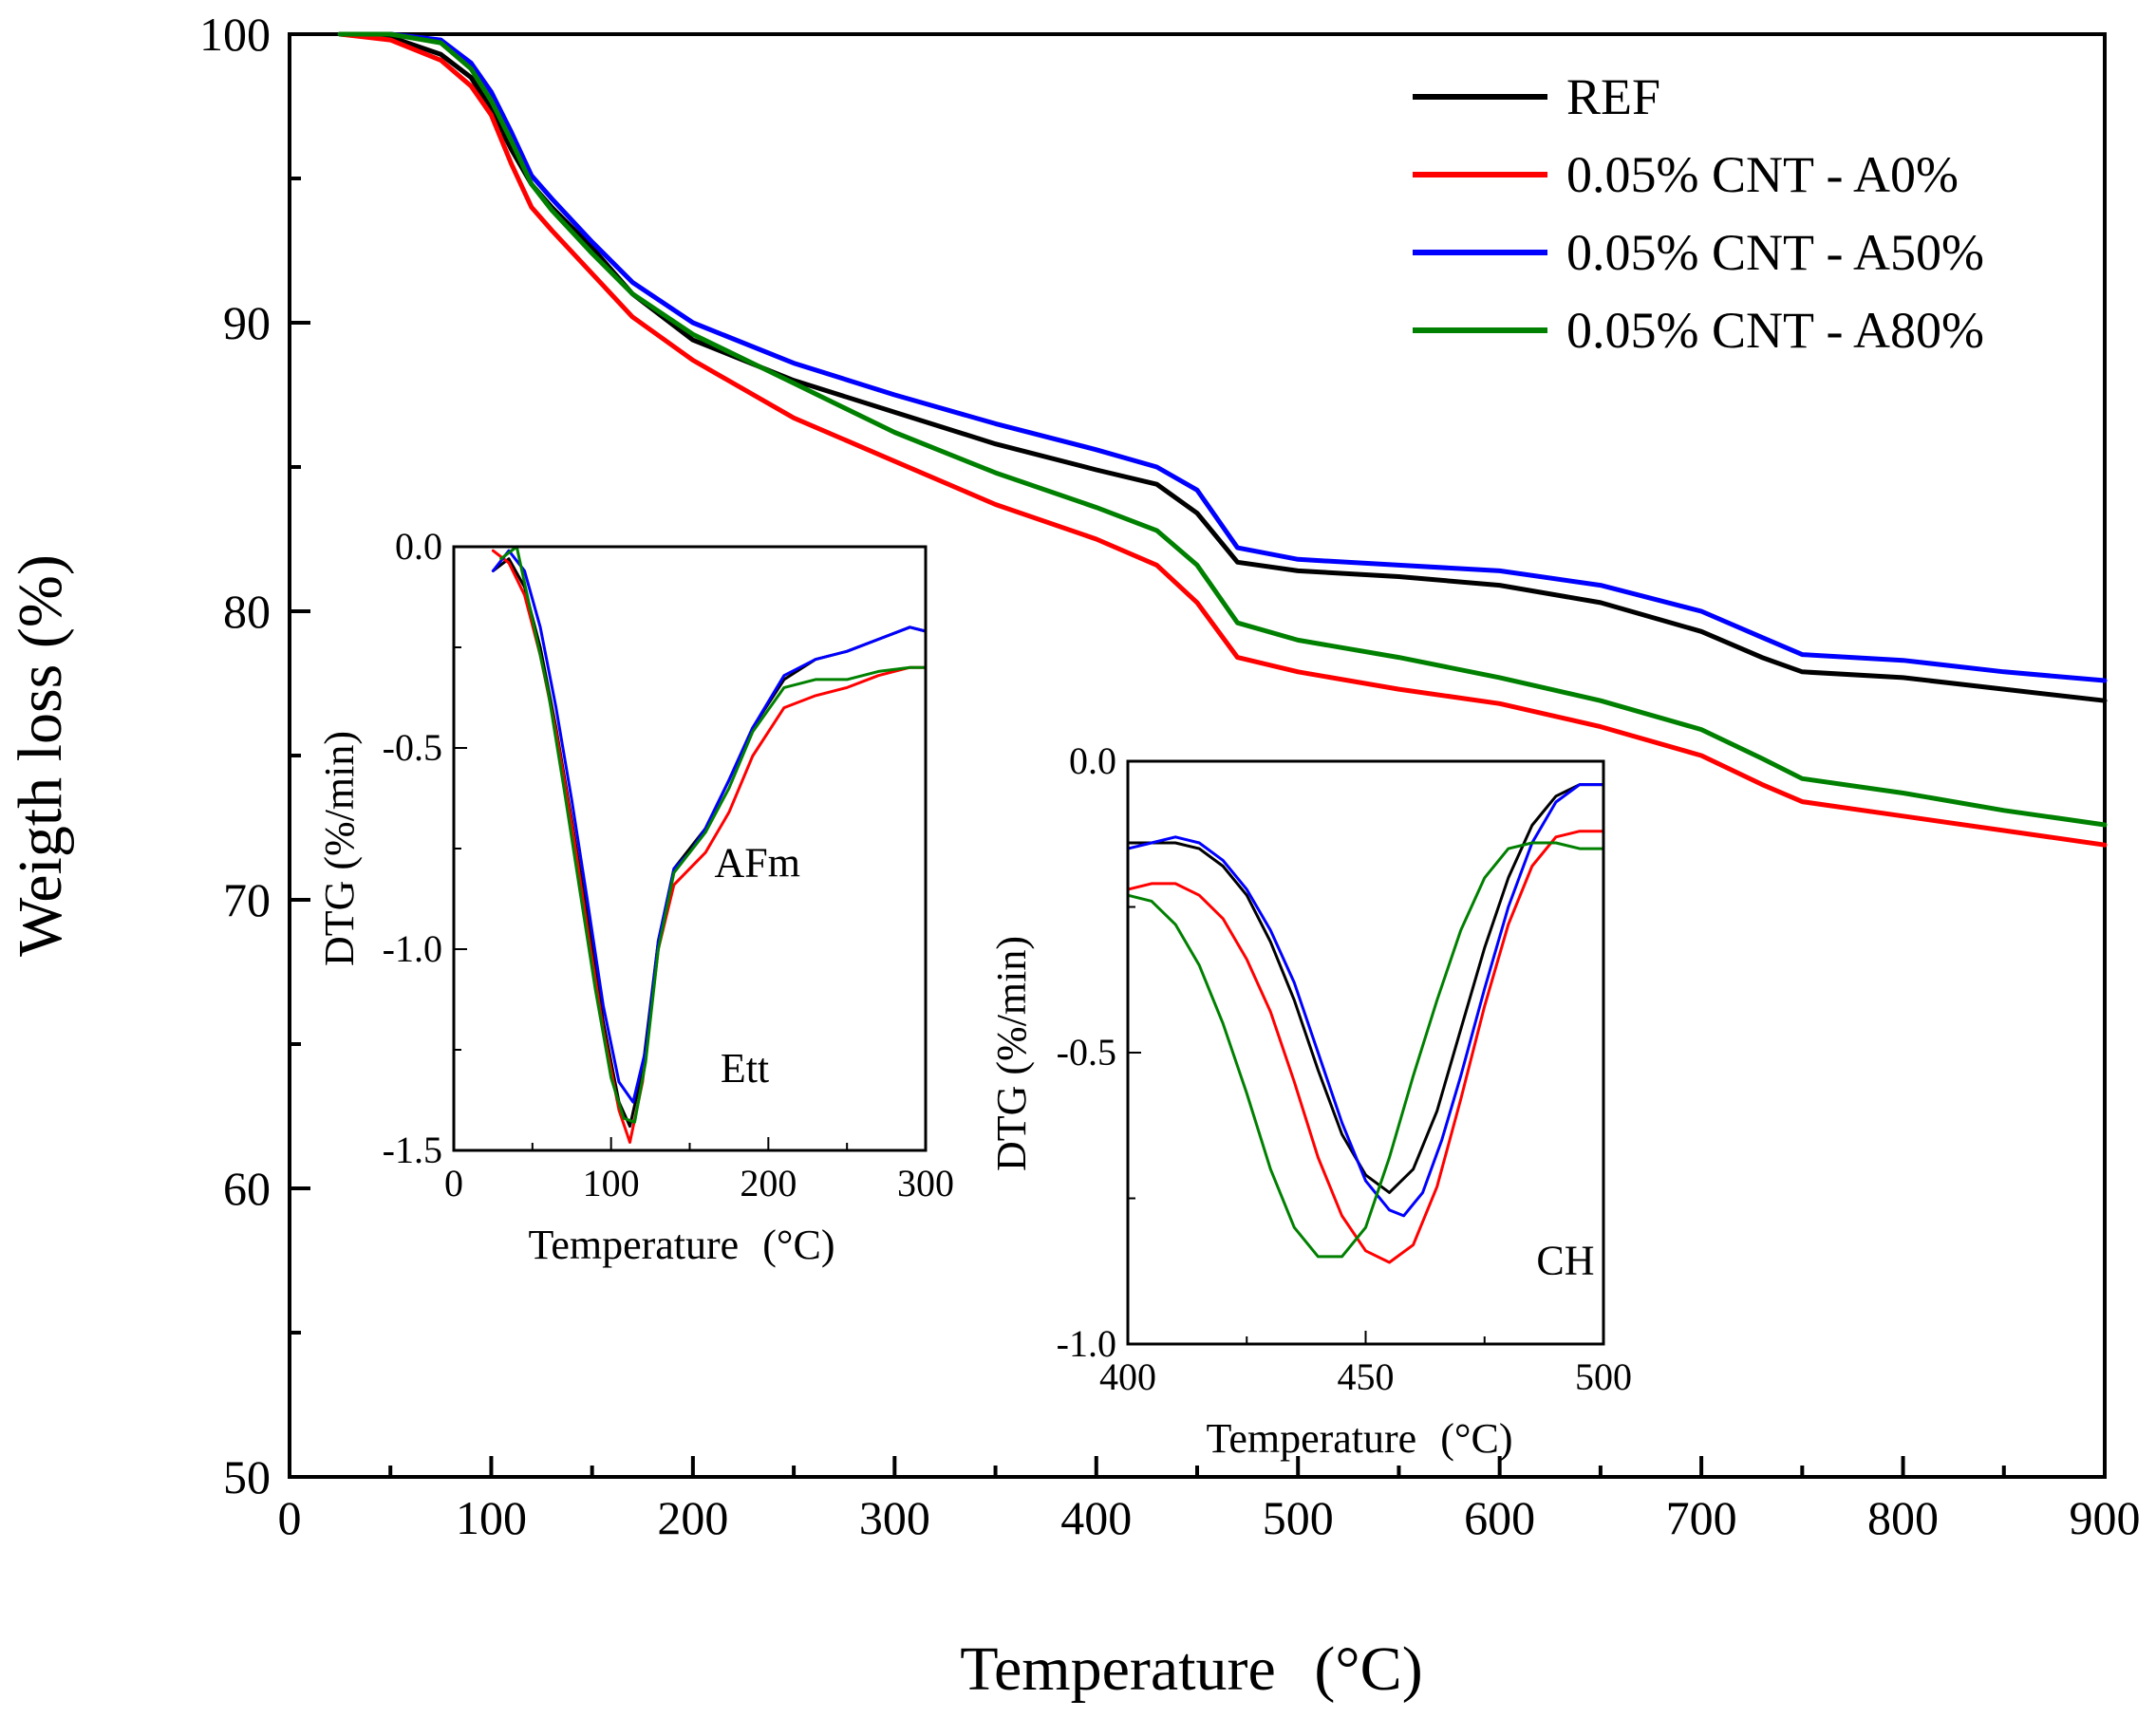 This screenshot has height=1718, width=2156. Describe the element at coordinates (1775, 330) in the screenshot. I see `legend-label-0-05-cnt-a80: 0.05% CNT - A80%` at that location.